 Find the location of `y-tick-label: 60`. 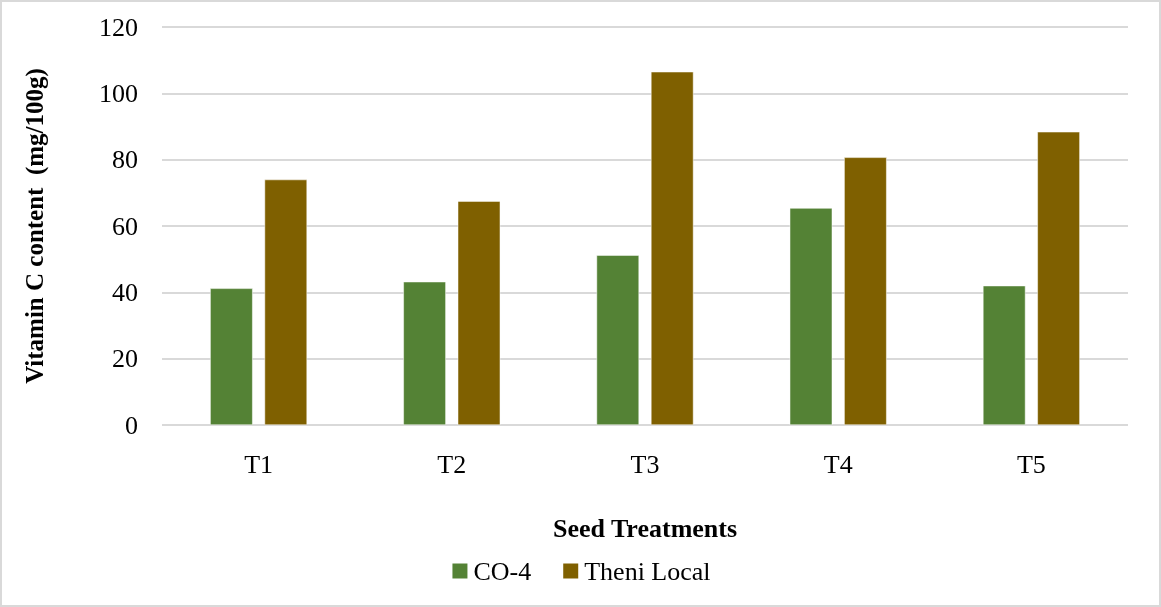

y-tick-label: 60 is located at coordinates (125, 226).